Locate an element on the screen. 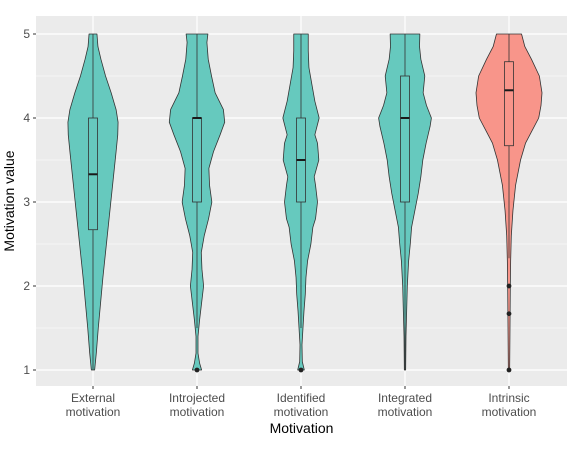 This screenshot has width=580, height=450. x-axis-title: Motivation is located at coordinates (302, 428).